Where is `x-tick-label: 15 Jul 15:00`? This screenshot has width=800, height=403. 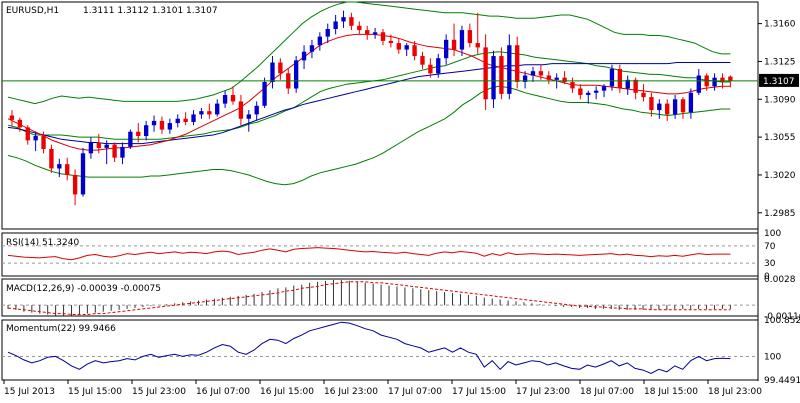 x-tick-label: 15 Jul 15:00 is located at coordinates (95, 392).